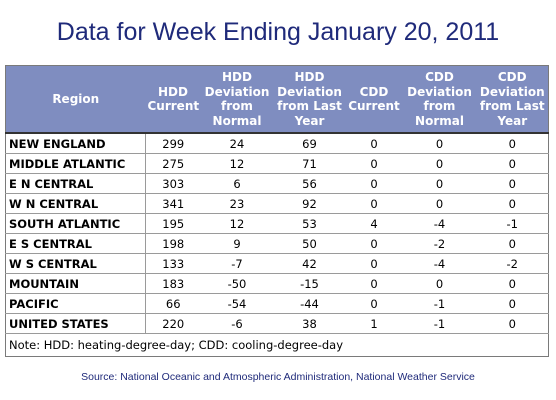 The width and height of the screenshot is (556, 400). I want to click on cell-hdd-deviation-last-year: 53, so click(309, 223).